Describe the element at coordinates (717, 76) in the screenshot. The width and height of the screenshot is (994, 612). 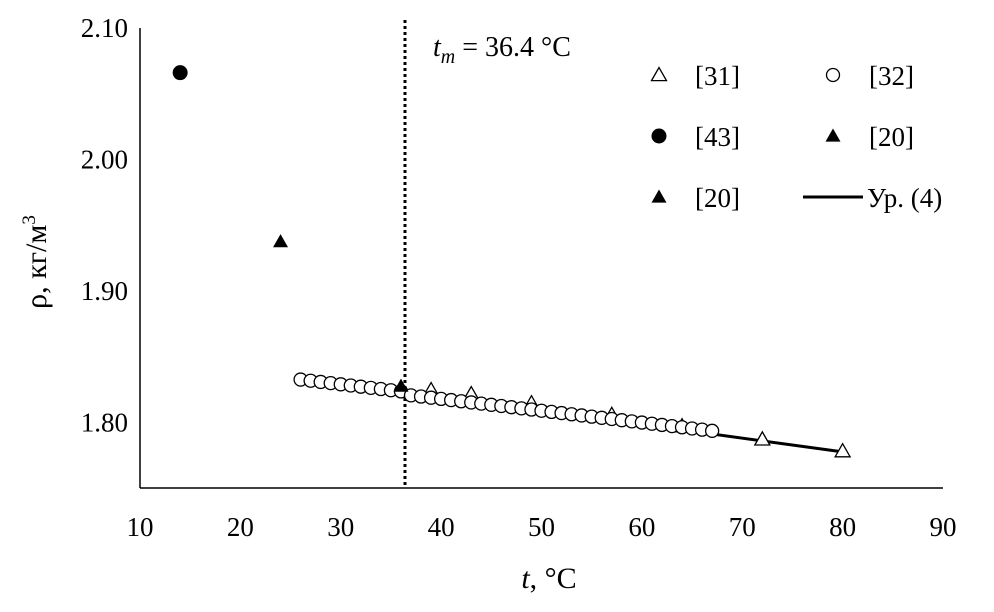
I see `legend-label: [31]` at that location.